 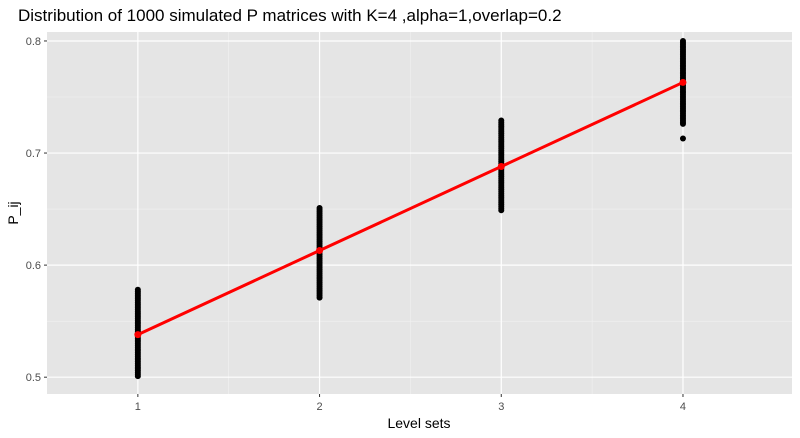 What do you see at coordinates (501, 407) in the screenshot?
I see `x-tick-label: 3` at bounding box center [501, 407].